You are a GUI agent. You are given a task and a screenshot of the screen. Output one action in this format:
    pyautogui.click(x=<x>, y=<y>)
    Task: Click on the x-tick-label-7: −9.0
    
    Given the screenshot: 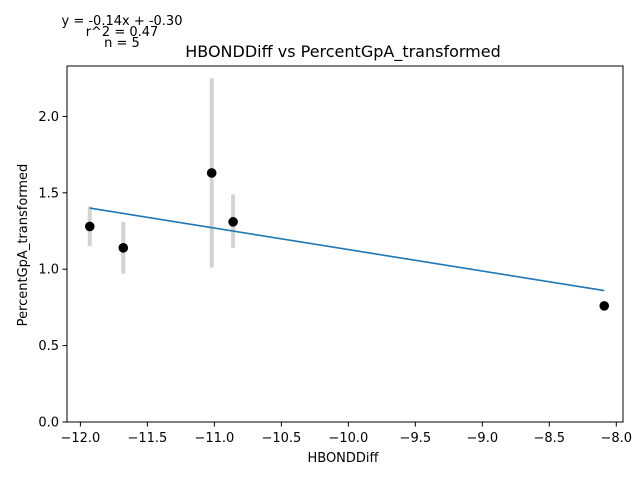 What is the action you would take?
    pyautogui.click(x=483, y=438)
    